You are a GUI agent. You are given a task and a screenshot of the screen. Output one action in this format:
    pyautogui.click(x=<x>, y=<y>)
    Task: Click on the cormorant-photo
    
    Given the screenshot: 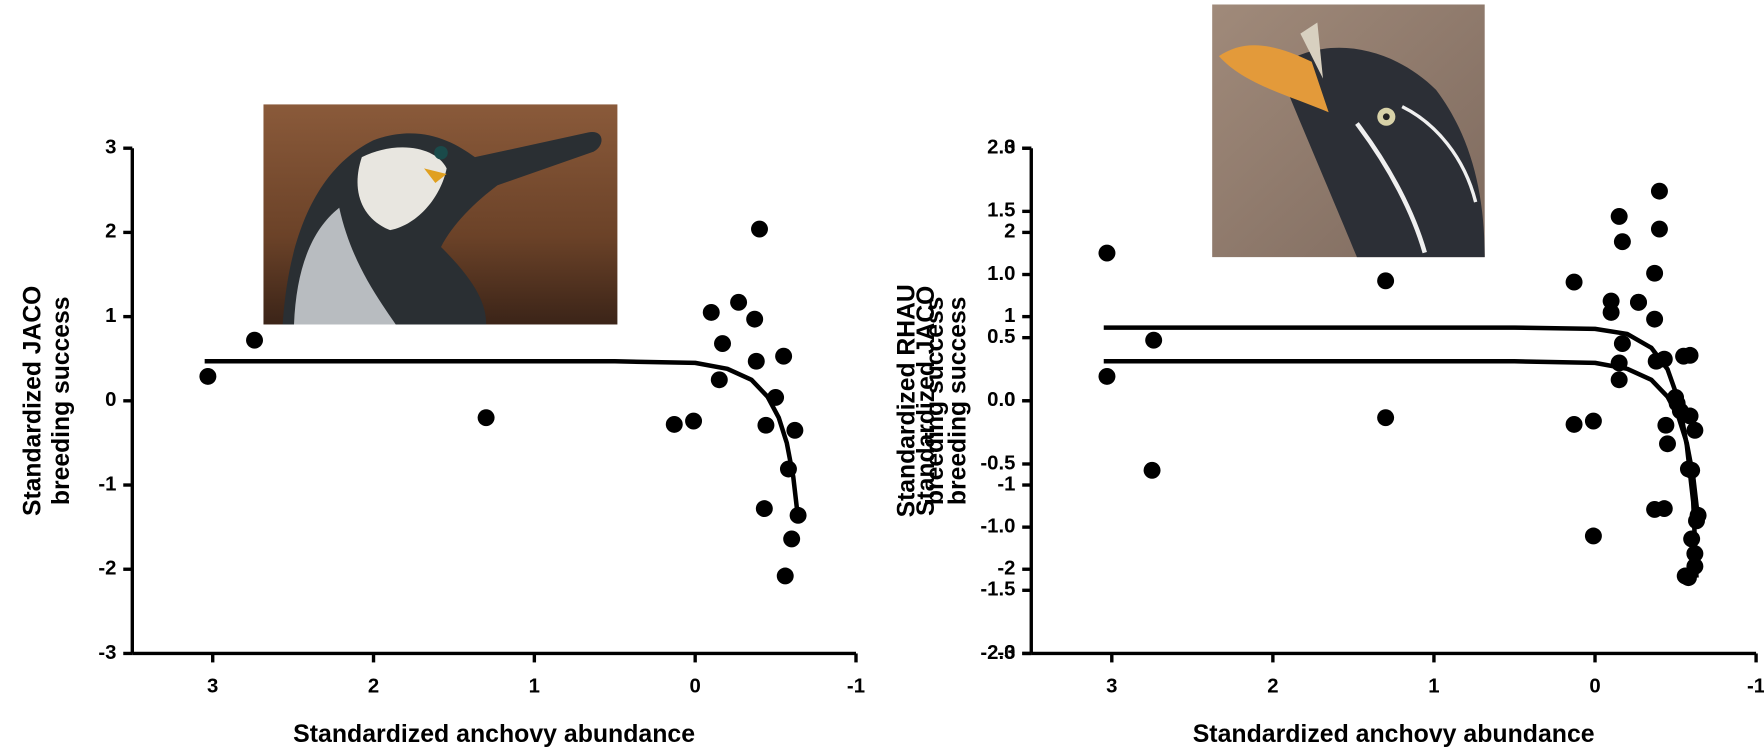 What is the action you would take?
    pyautogui.click(x=440, y=214)
    